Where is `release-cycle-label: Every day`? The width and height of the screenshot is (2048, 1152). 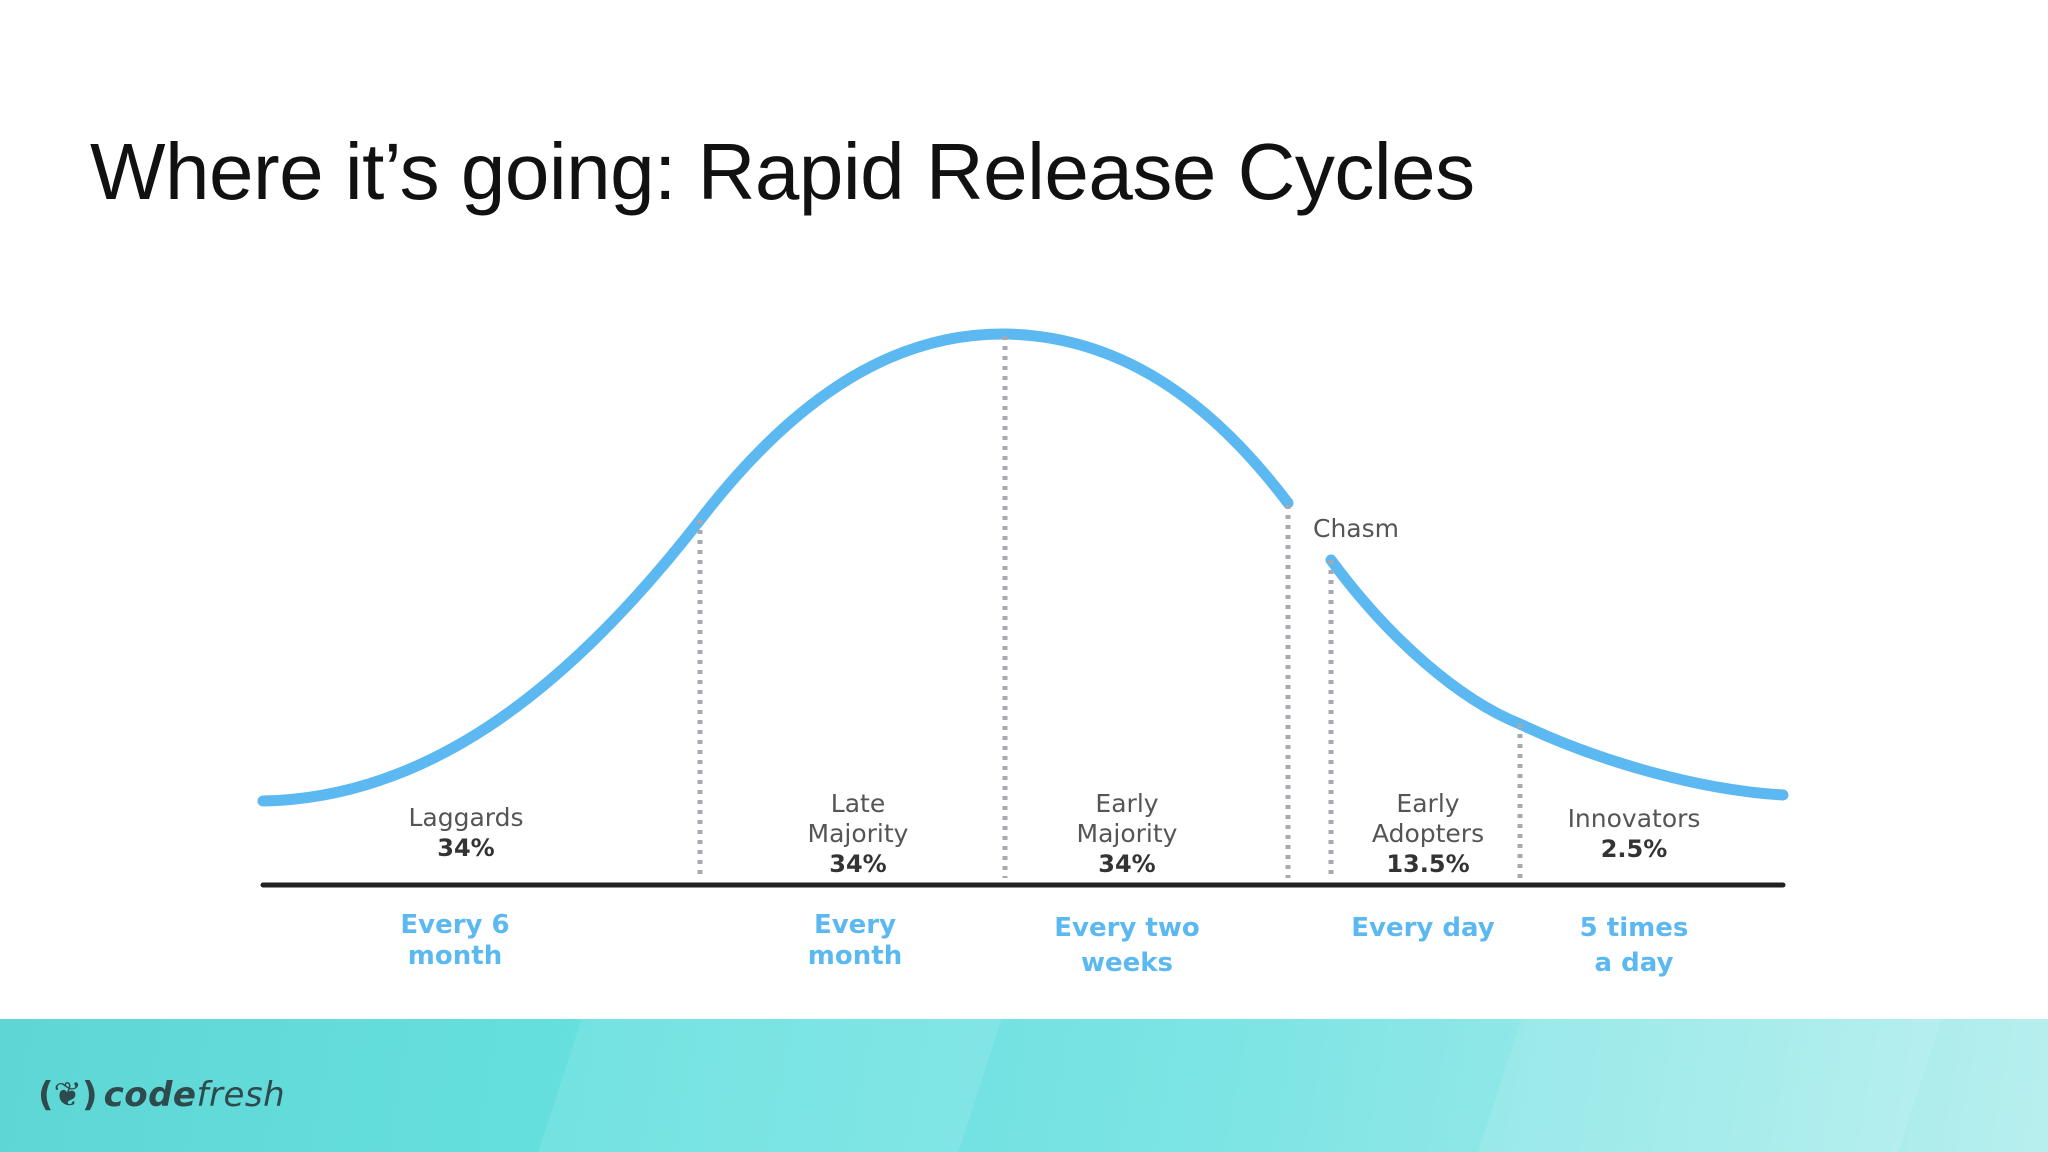 release-cycle-label: Every day is located at coordinates (1423, 928).